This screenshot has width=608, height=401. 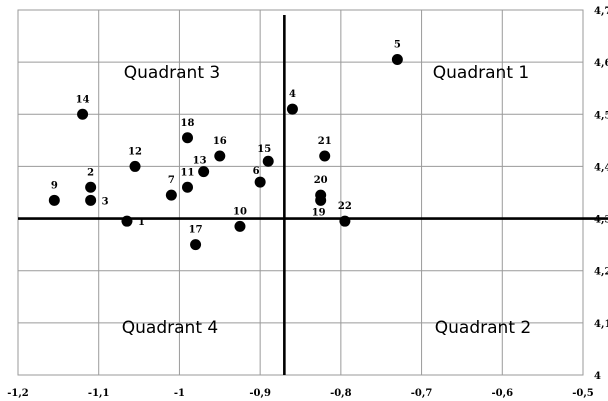 I want to click on point-label: 4, so click(x=292, y=94).